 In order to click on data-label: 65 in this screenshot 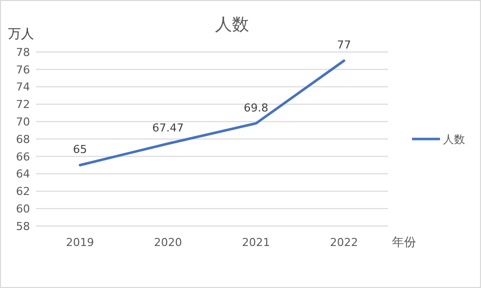, I will do `click(80, 149)`.